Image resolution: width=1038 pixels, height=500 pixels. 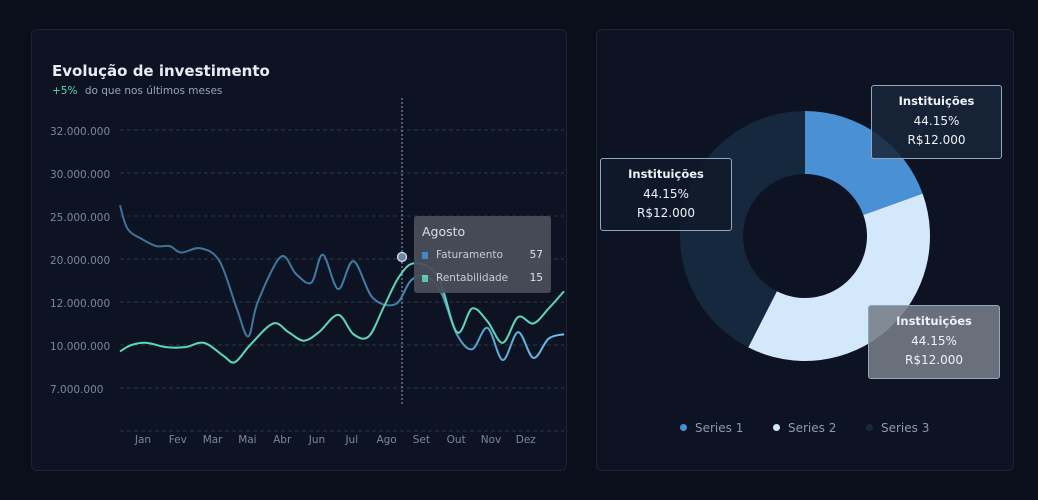 I want to click on tooltip-row1-value: 57, so click(x=536, y=255).